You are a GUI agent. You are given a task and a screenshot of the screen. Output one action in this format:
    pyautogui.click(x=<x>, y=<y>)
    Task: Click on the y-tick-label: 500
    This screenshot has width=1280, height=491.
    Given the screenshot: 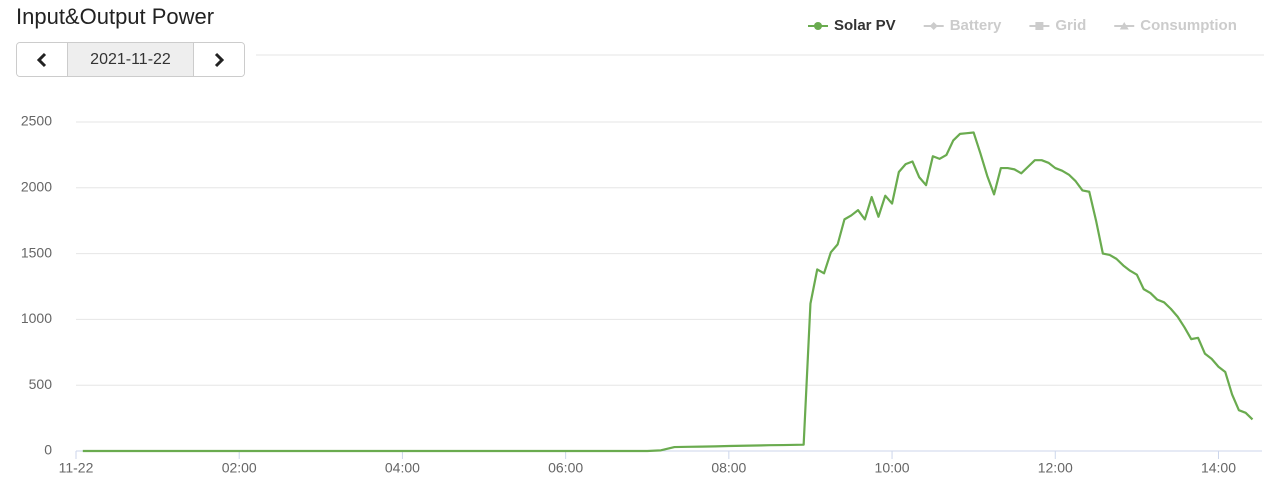 What is the action you would take?
    pyautogui.click(x=41, y=384)
    